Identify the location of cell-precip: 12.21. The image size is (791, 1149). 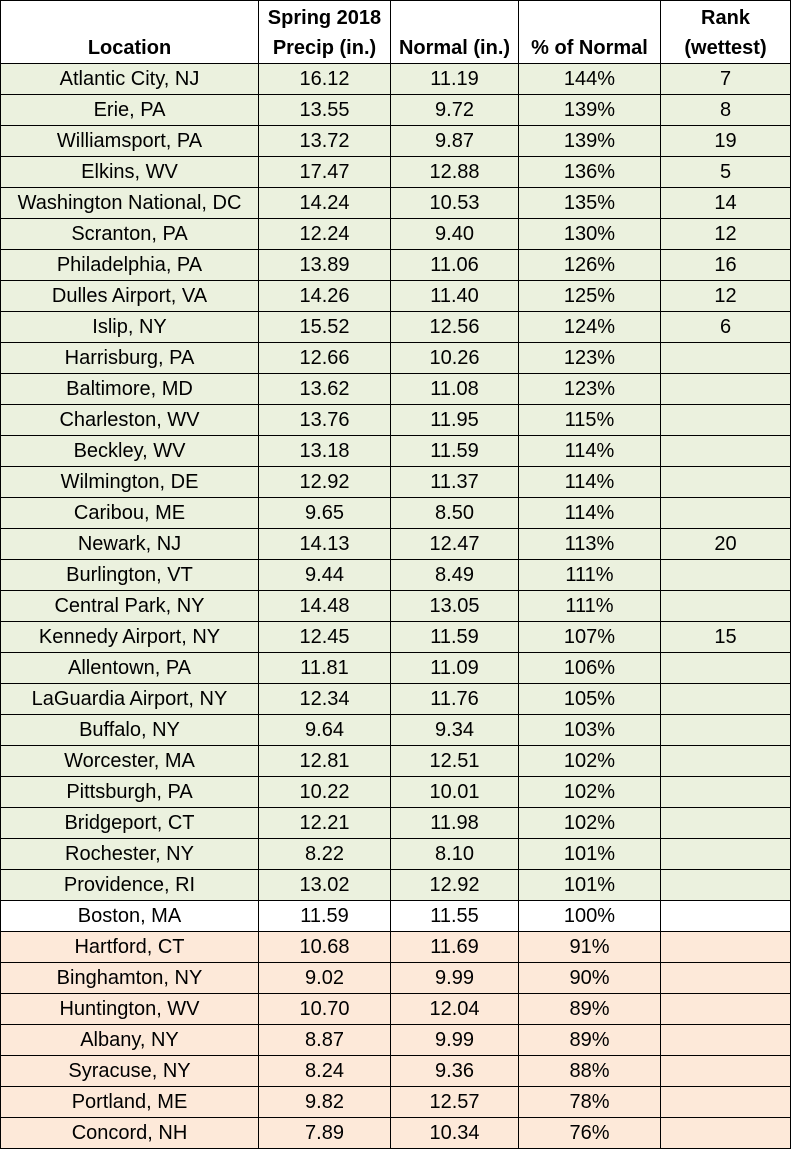
(324, 823).